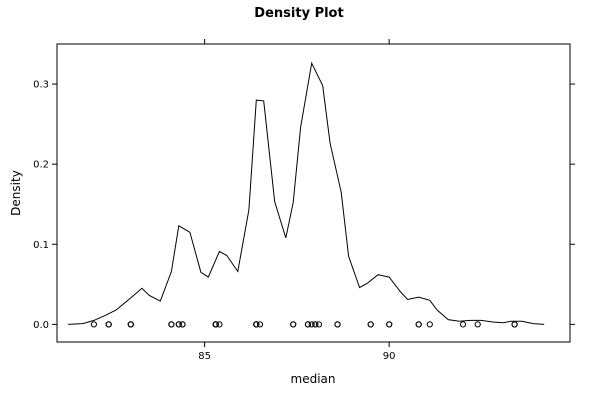 Image resolution: width=599 pixels, height=400 pixels. I want to click on chart-title: Density Plot, so click(298, 13).